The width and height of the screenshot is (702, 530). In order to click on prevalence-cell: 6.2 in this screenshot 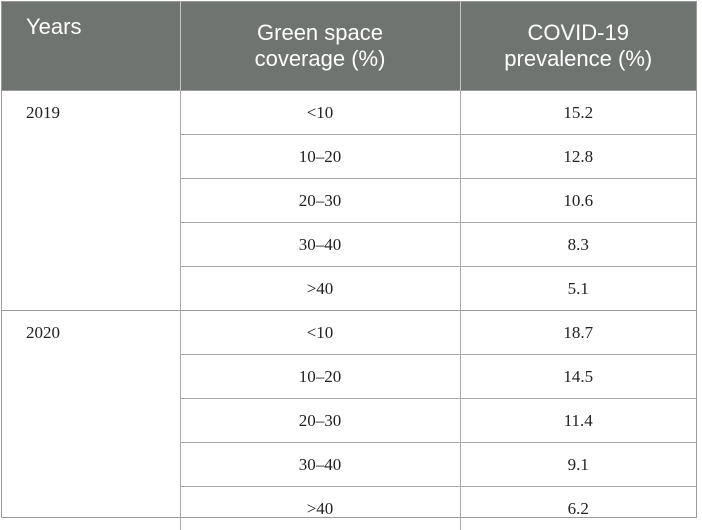, I will do `click(578, 508)`.